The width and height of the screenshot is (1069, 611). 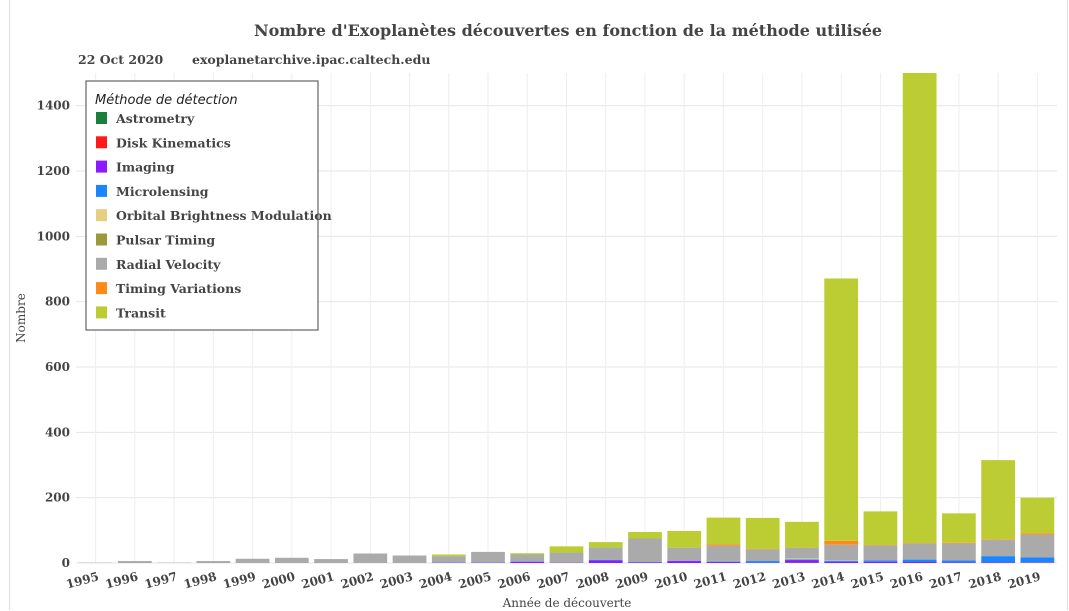 I want to click on chart-source: exoplanetarchive.ipac.caltech.edu, so click(x=311, y=59).